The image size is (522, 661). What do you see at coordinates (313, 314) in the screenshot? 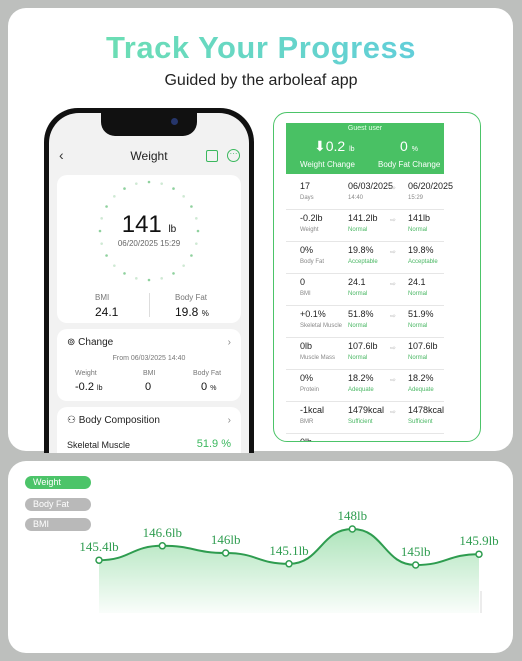
I see `row-v1: +0.1%` at bounding box center [313, 314].